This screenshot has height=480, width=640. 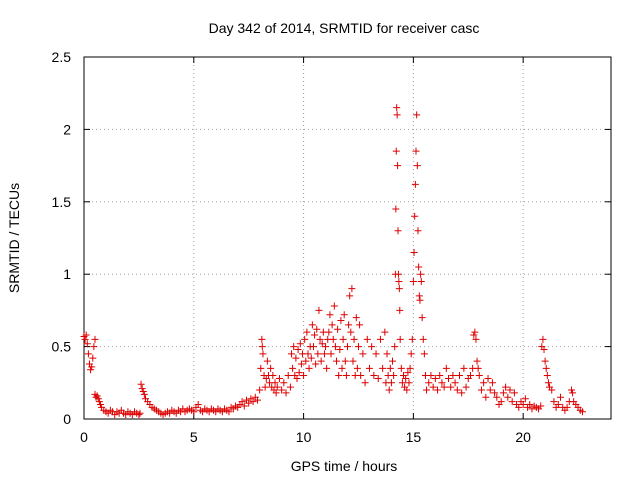 I want to click on y-tick-label: 0, so click(x=67, y=419).